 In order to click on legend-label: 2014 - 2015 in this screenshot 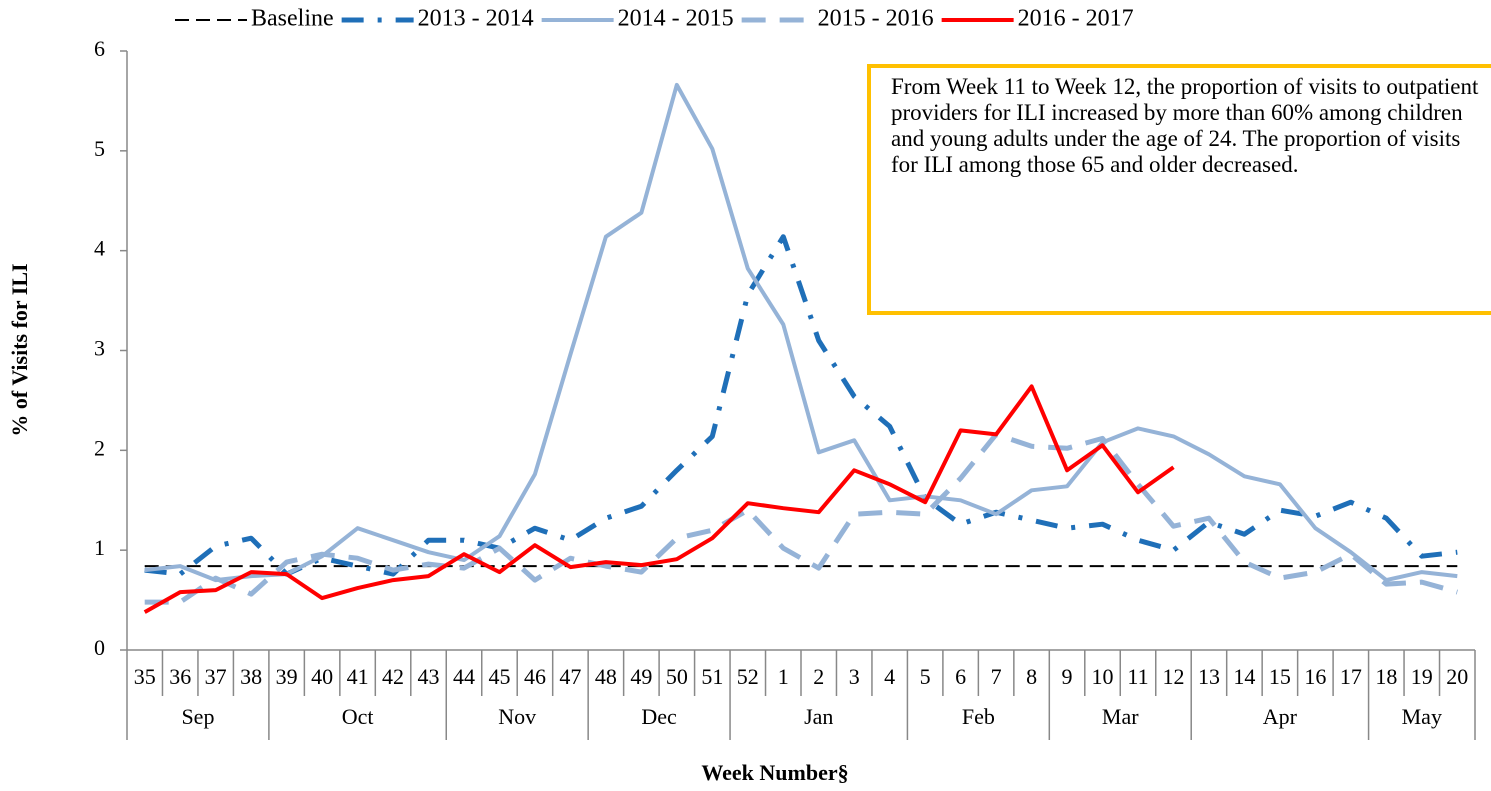, I will do `click(676, 19)`.